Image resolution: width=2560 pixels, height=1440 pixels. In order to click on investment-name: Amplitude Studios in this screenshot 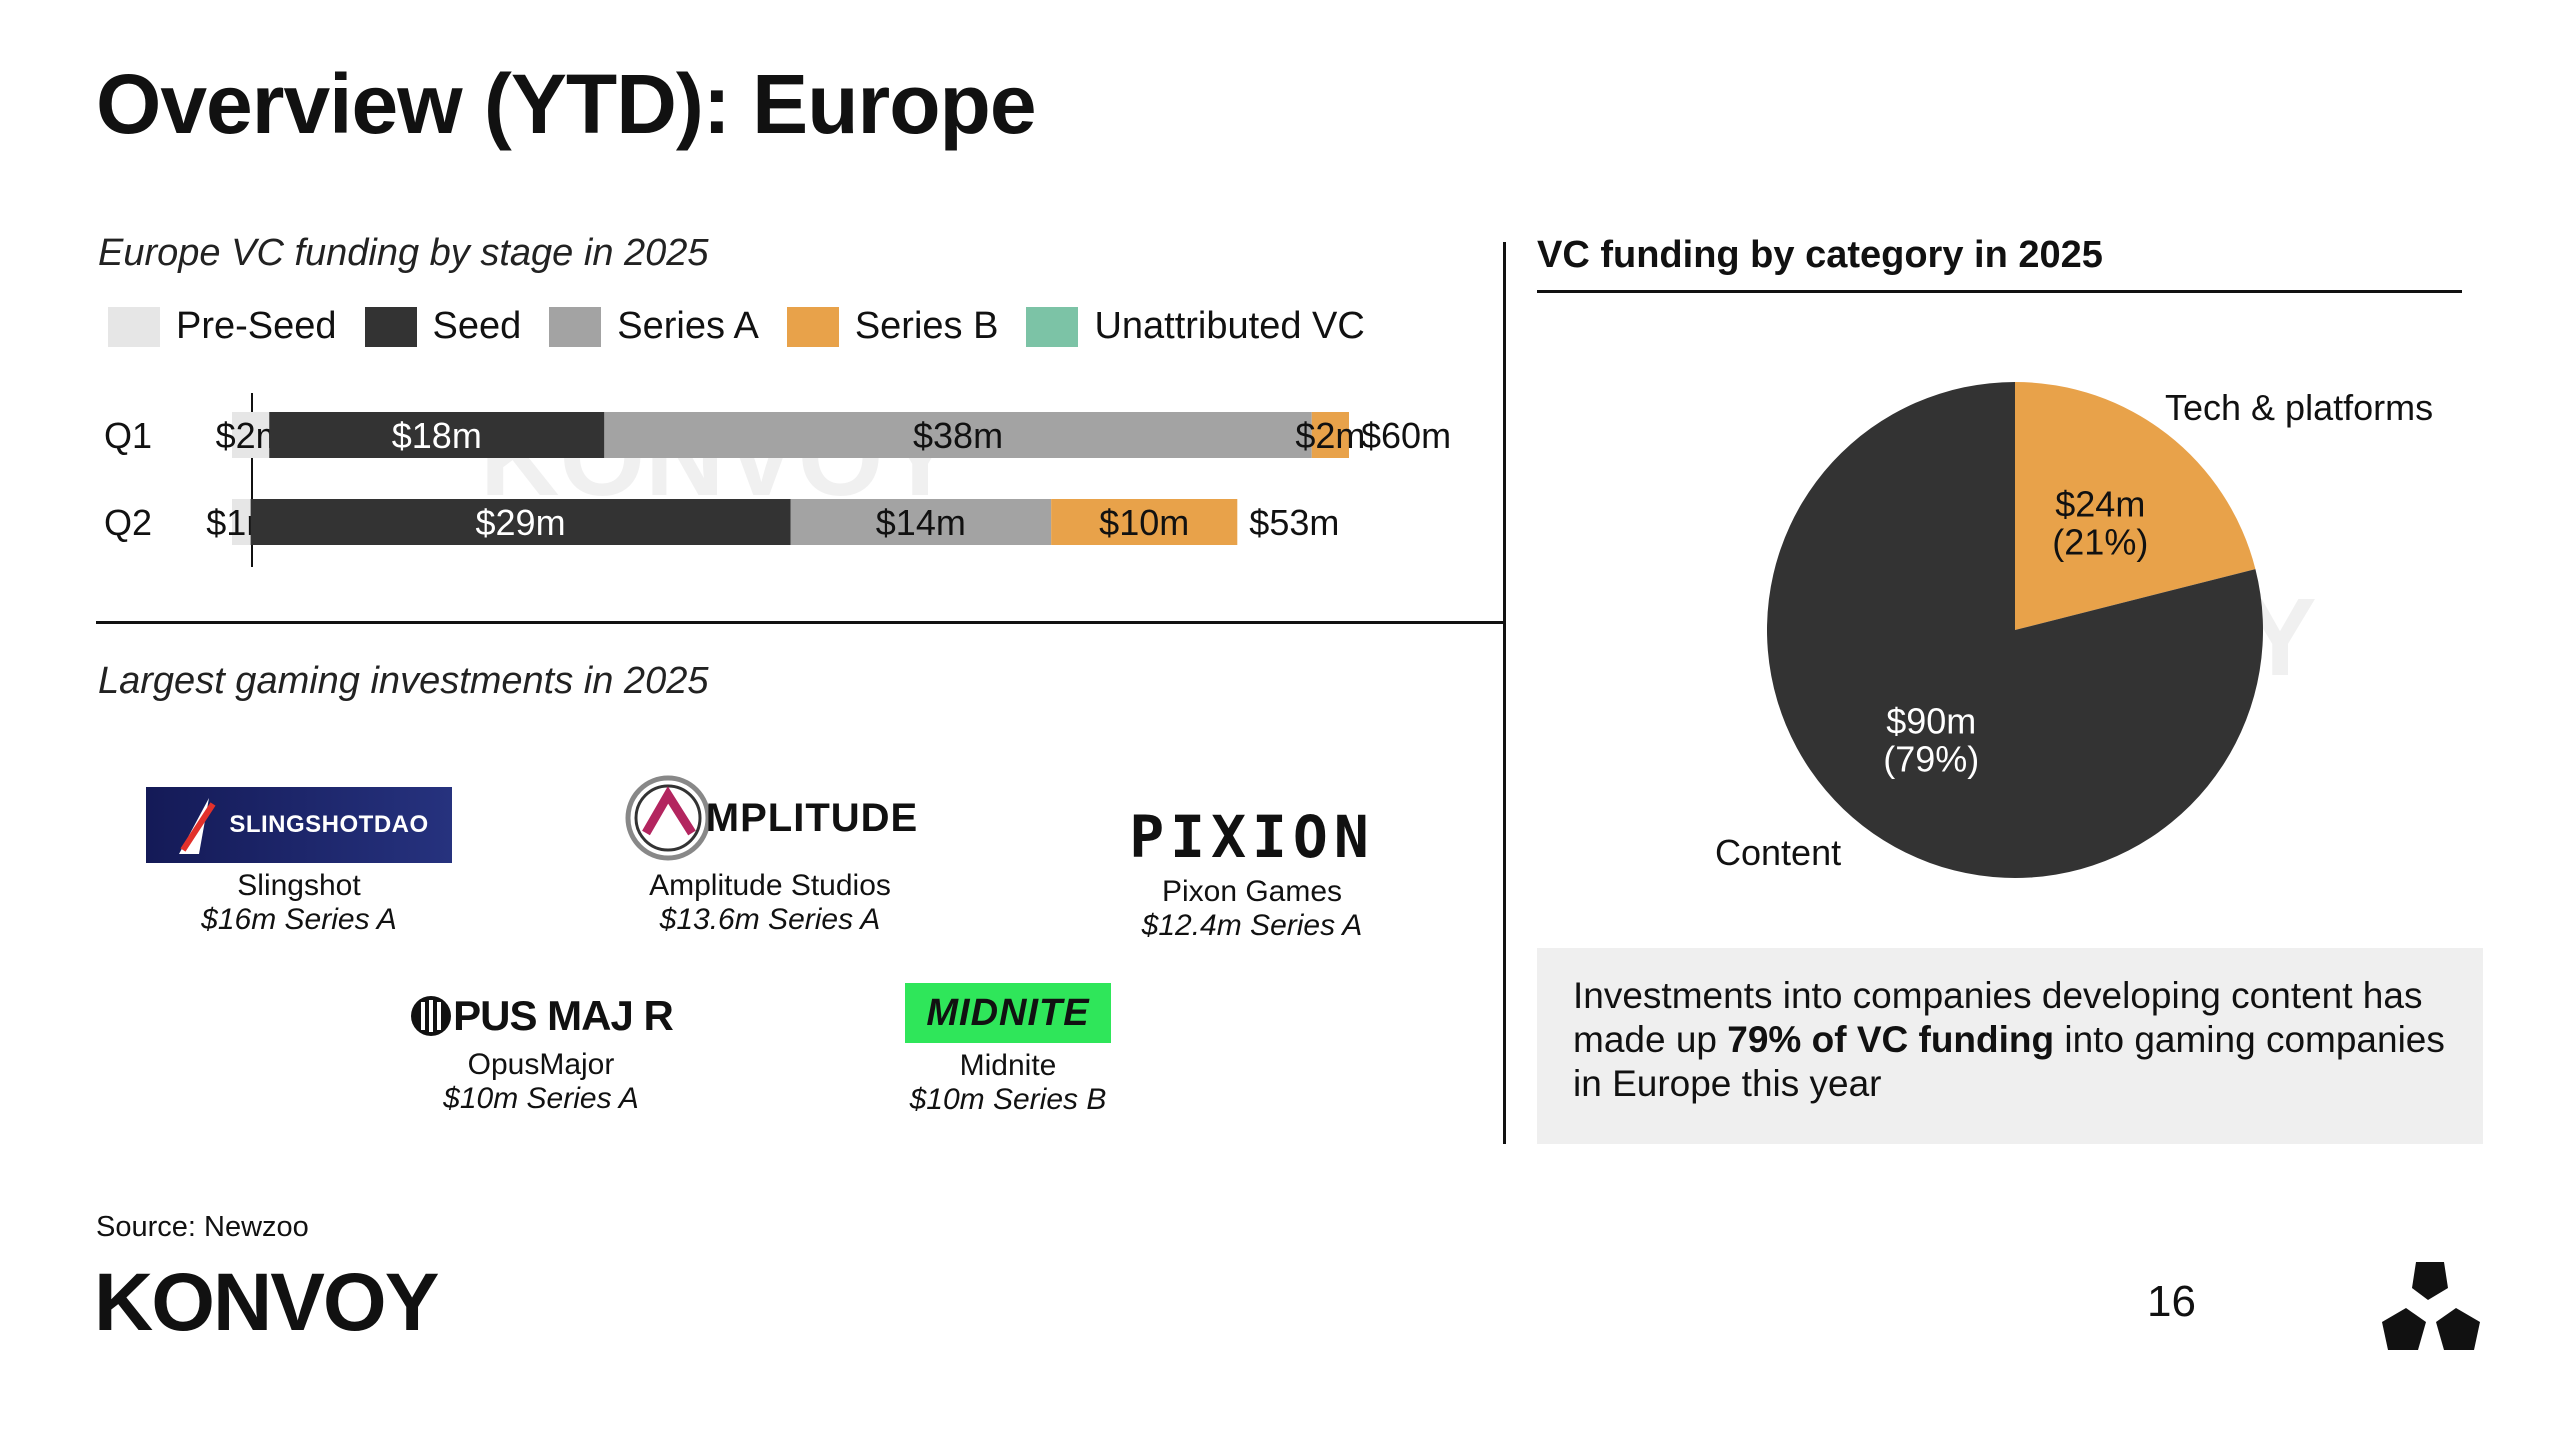, I will do `click(770, 885)`.